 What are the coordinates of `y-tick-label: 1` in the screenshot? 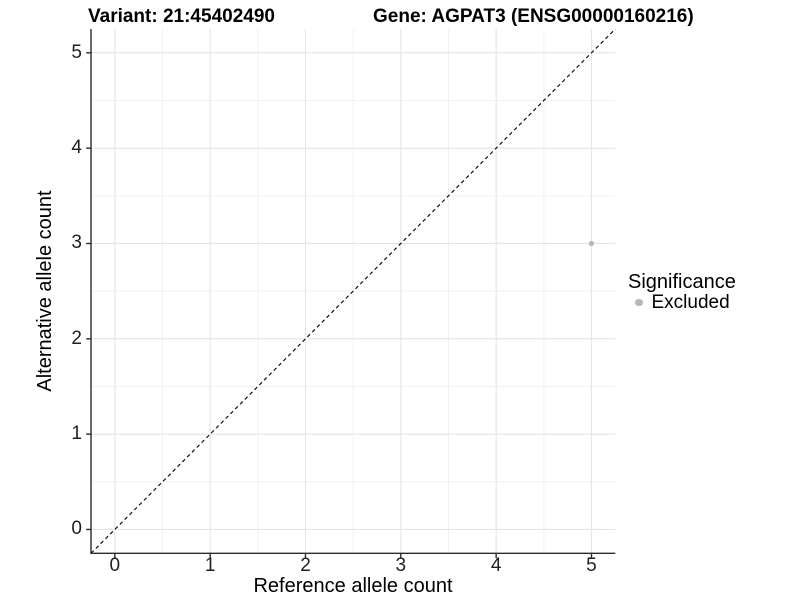 It's located at (76, 434).